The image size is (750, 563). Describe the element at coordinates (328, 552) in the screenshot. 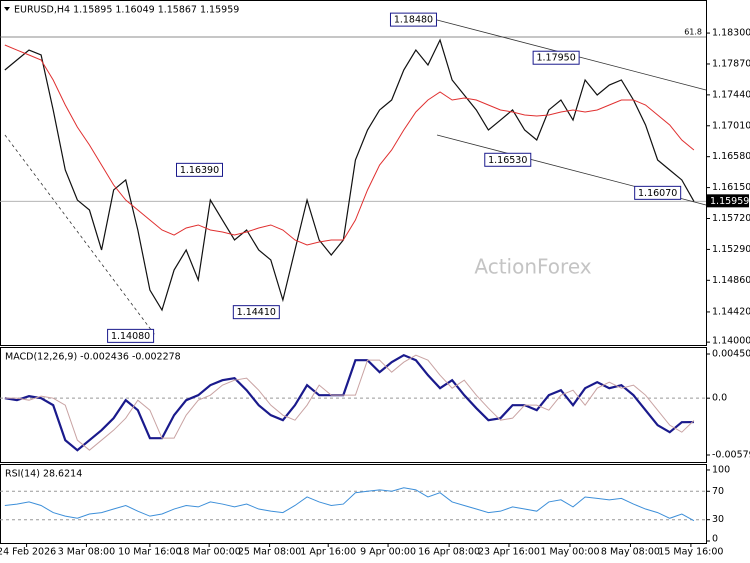

I see `x-tick-label: 1 Apr 16:00` at that location.